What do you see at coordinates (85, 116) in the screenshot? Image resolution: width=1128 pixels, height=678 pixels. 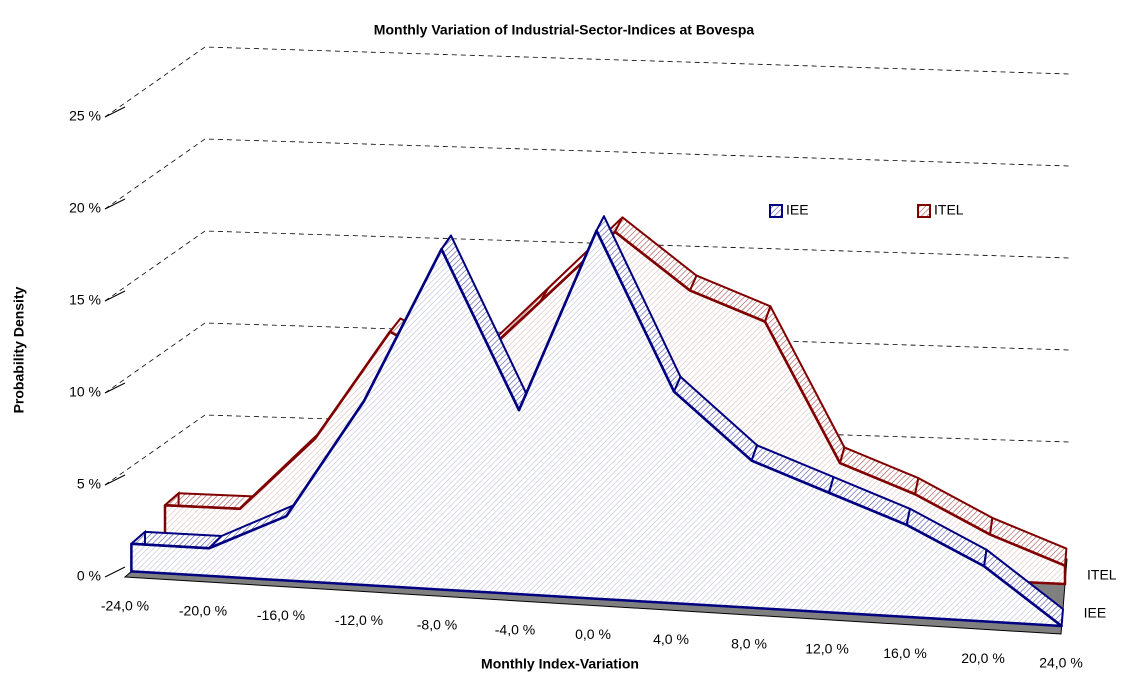 I see `y-tick-label: 25 %` at bounding box center [85, 116].